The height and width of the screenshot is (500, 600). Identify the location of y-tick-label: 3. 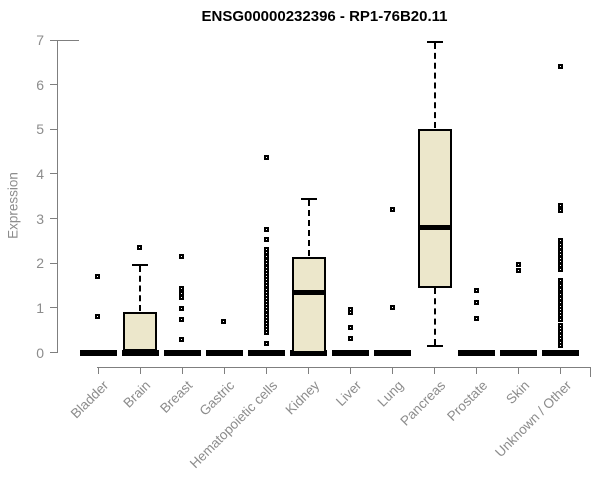
(40, 218).